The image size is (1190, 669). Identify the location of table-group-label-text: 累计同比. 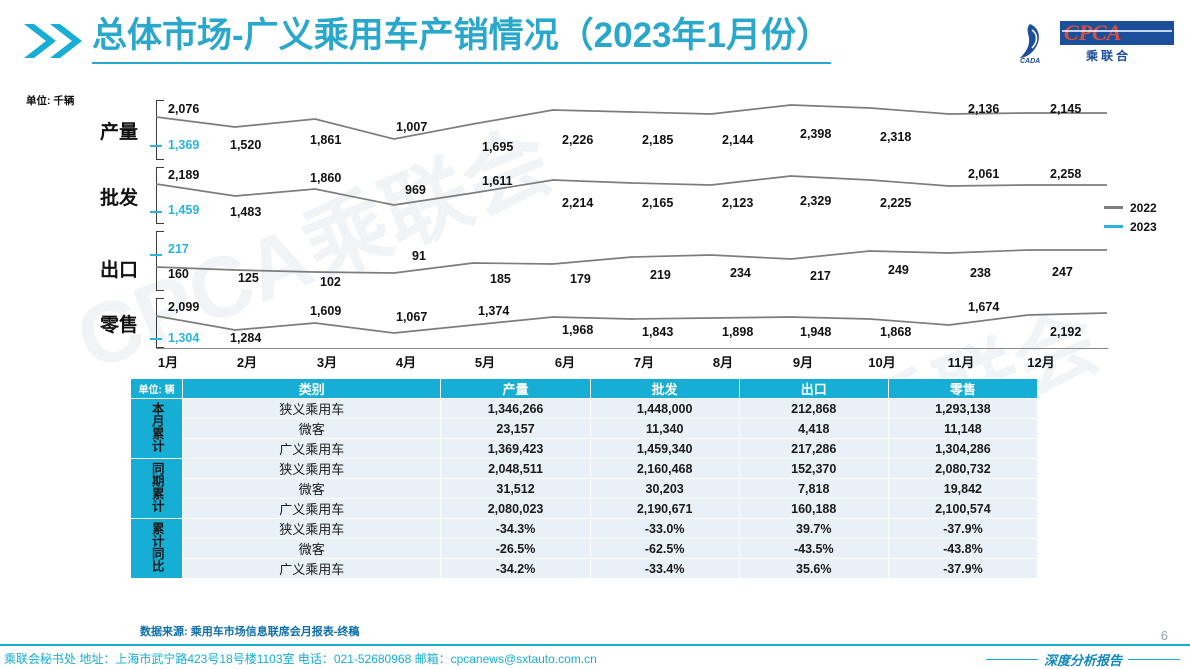
(156, 547).